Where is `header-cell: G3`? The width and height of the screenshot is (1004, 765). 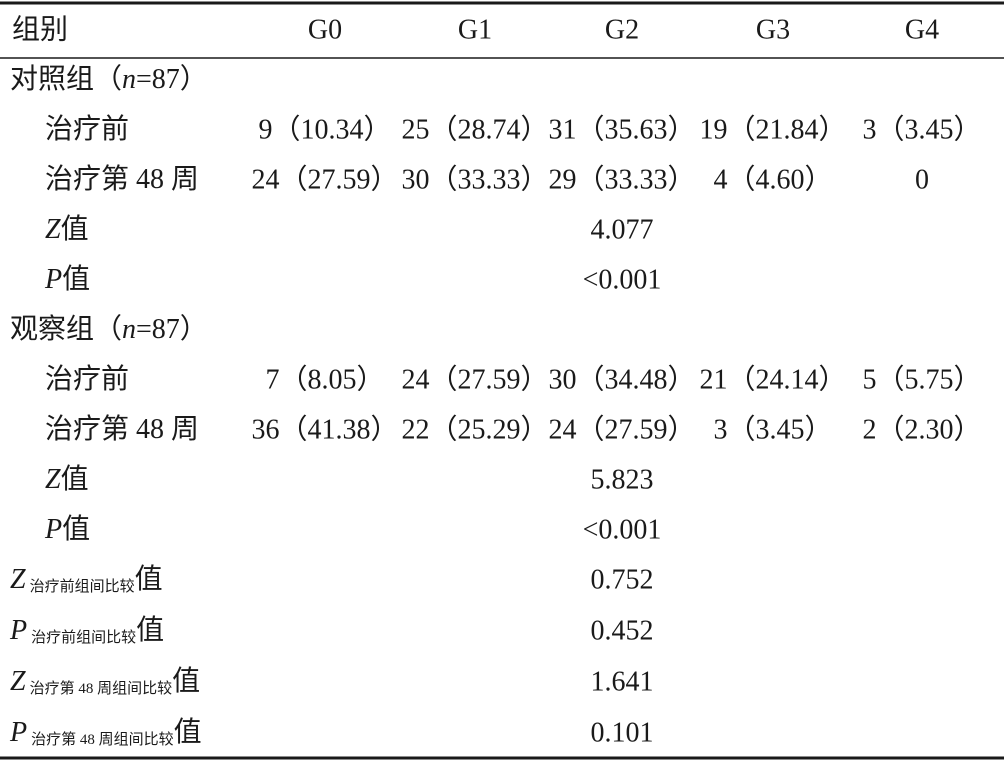
header-cell: G3 is located at coordinates (773, 29).